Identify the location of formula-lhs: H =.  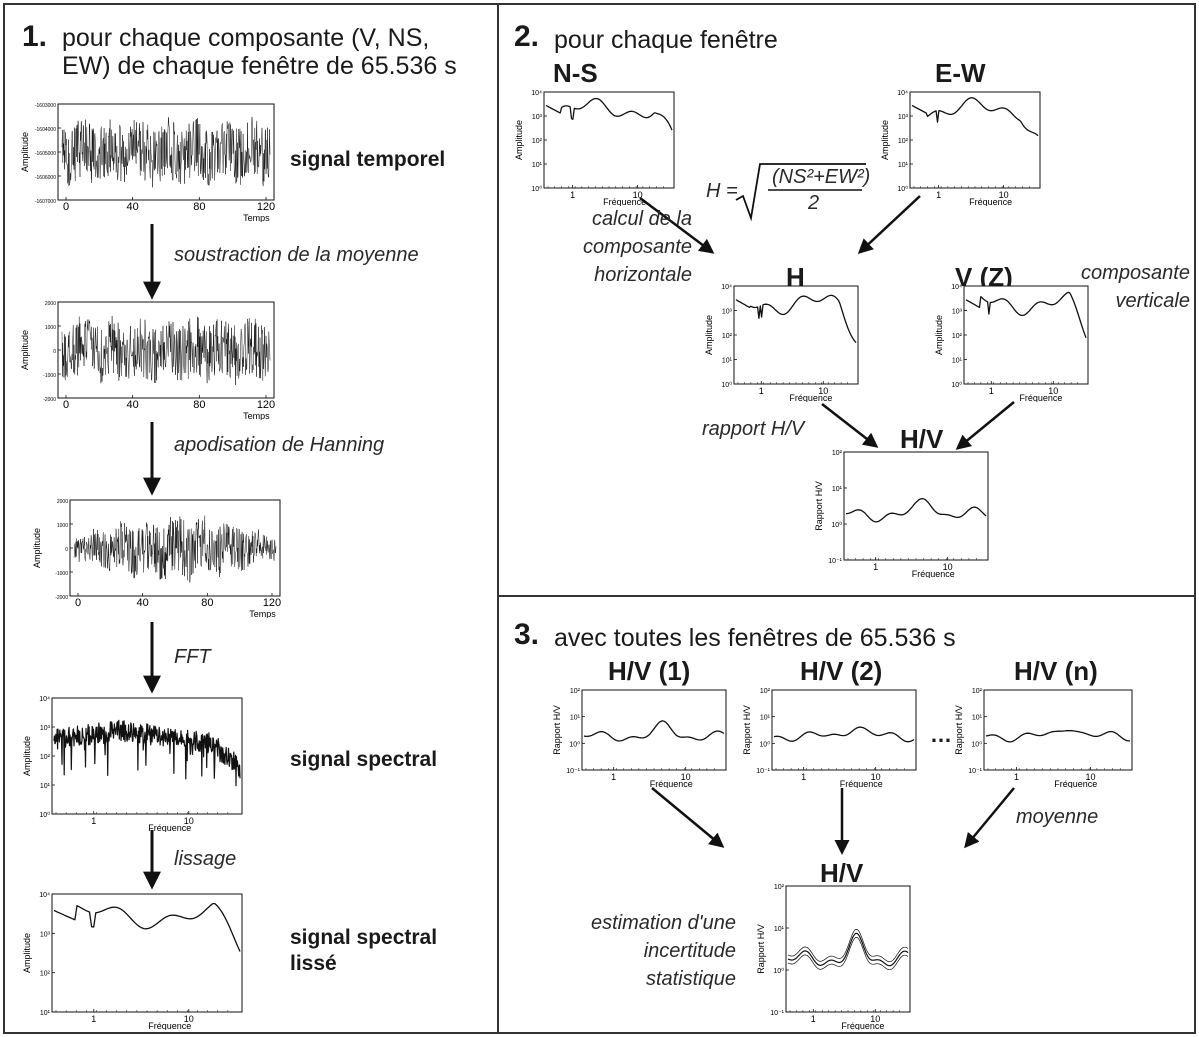
(722, 191).